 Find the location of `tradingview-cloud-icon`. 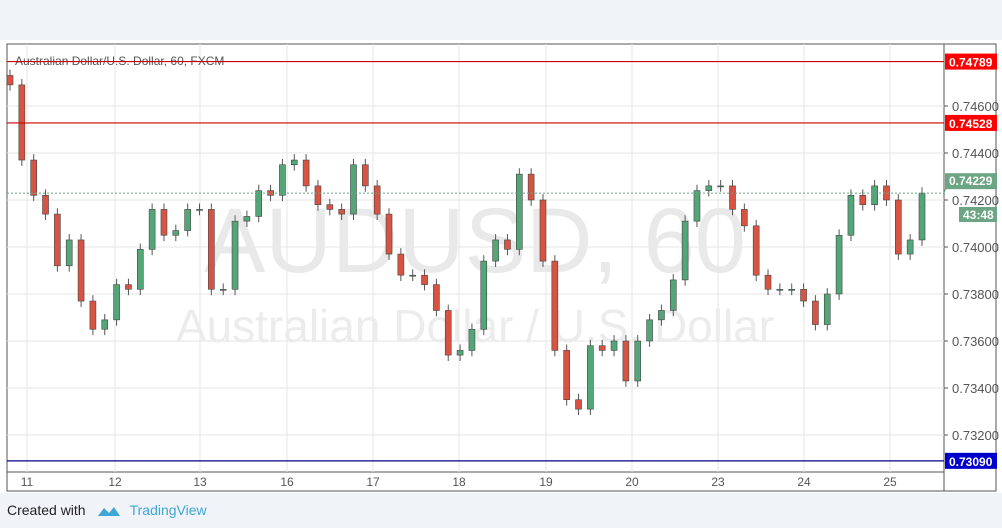

tradingview-cloud-icon is located at coordinates (108, 511).